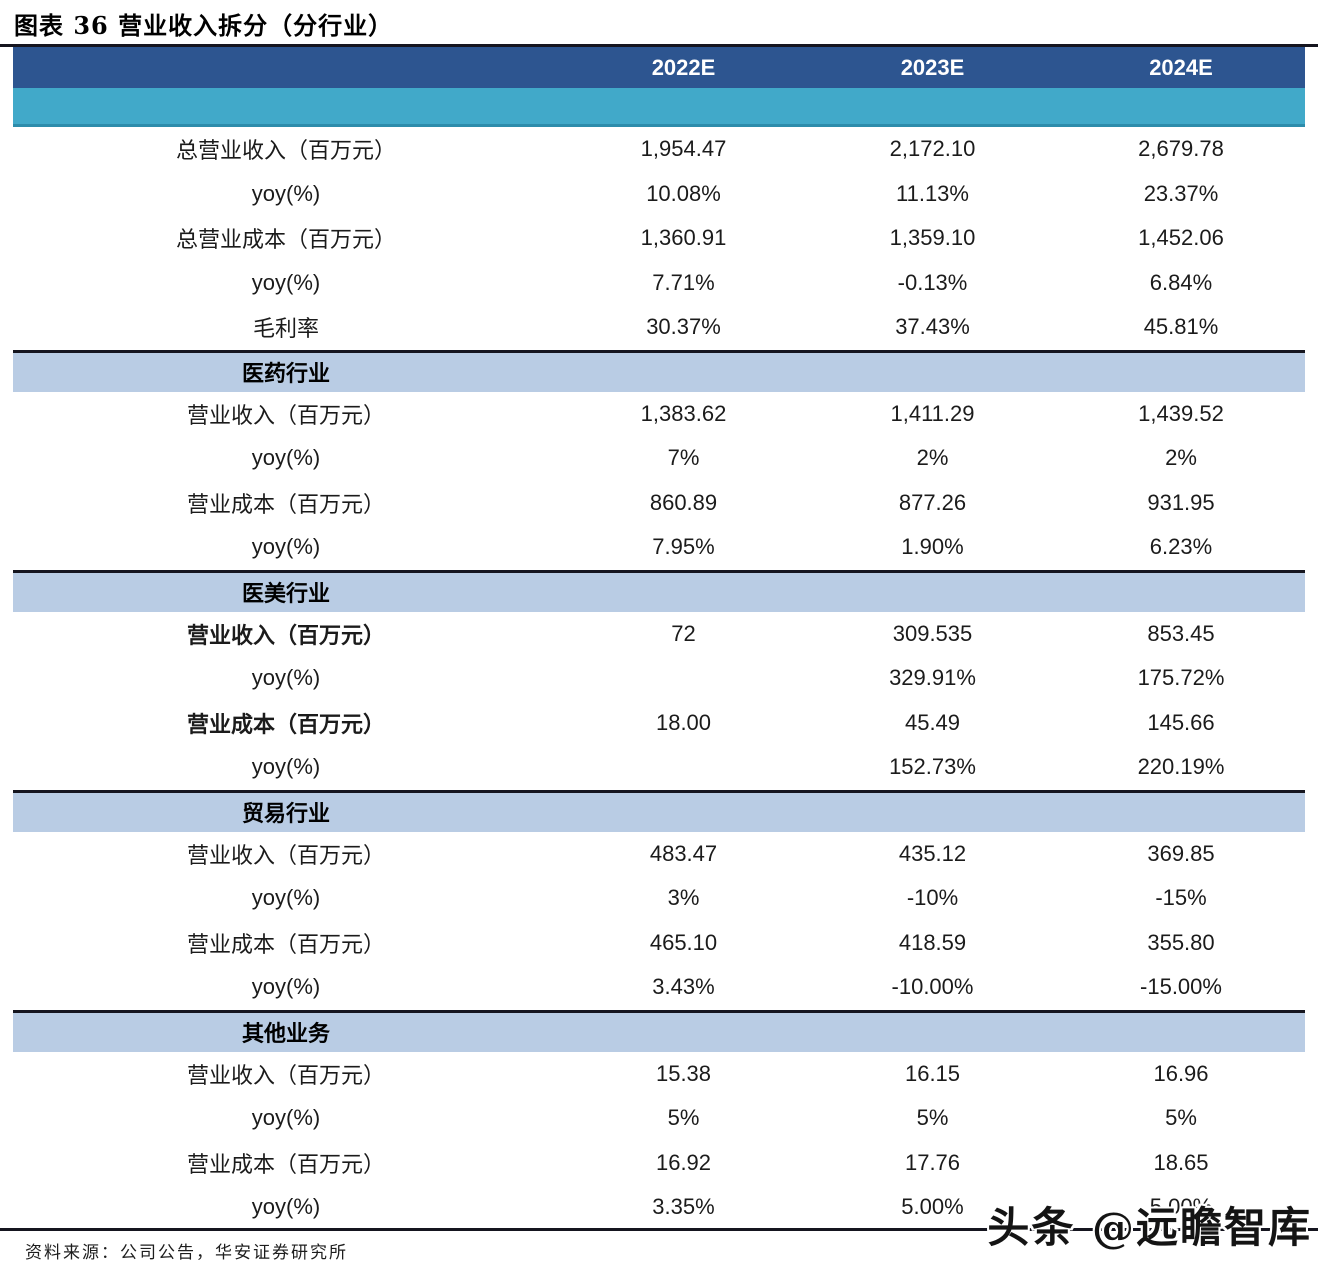 Image resolution: width=1318 pixels, height=1274 pixels. I want to click on table-row: 总营业收入（百万元） 1,954.47 2,172.10 2,679.78, so click(659, 149).